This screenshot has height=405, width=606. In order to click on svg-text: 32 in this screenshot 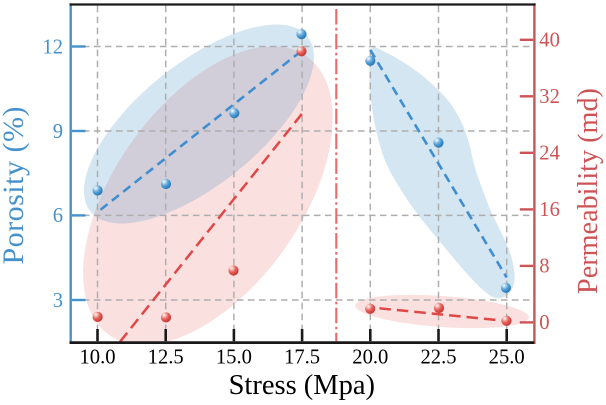, I will do `click(549, 97)`.